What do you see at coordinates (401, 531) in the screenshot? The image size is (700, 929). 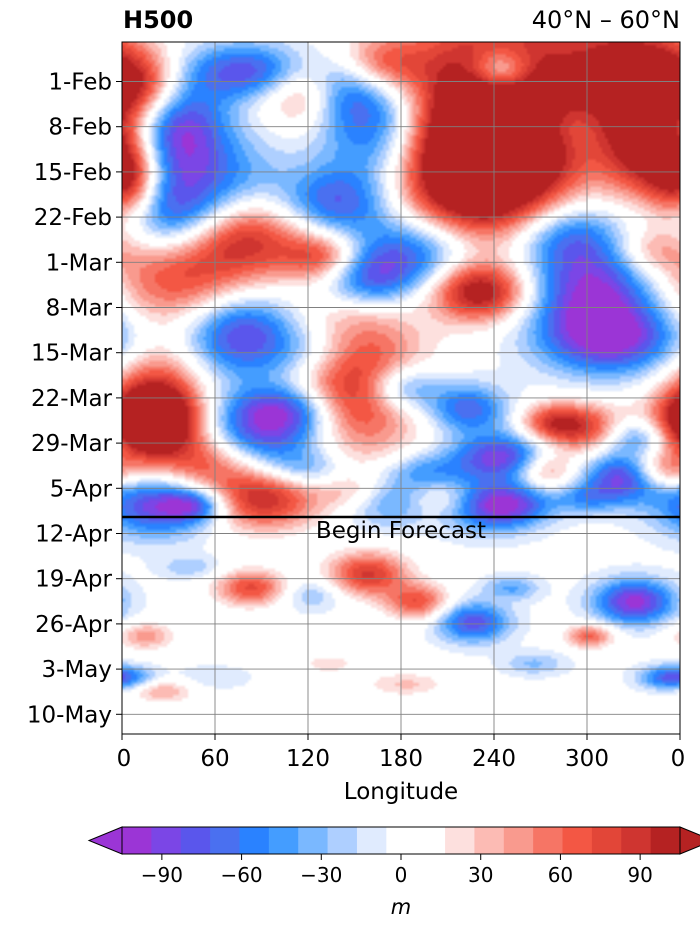 I see `forecast-annotation: Begin Forecast` at bounding box center [401, 531].